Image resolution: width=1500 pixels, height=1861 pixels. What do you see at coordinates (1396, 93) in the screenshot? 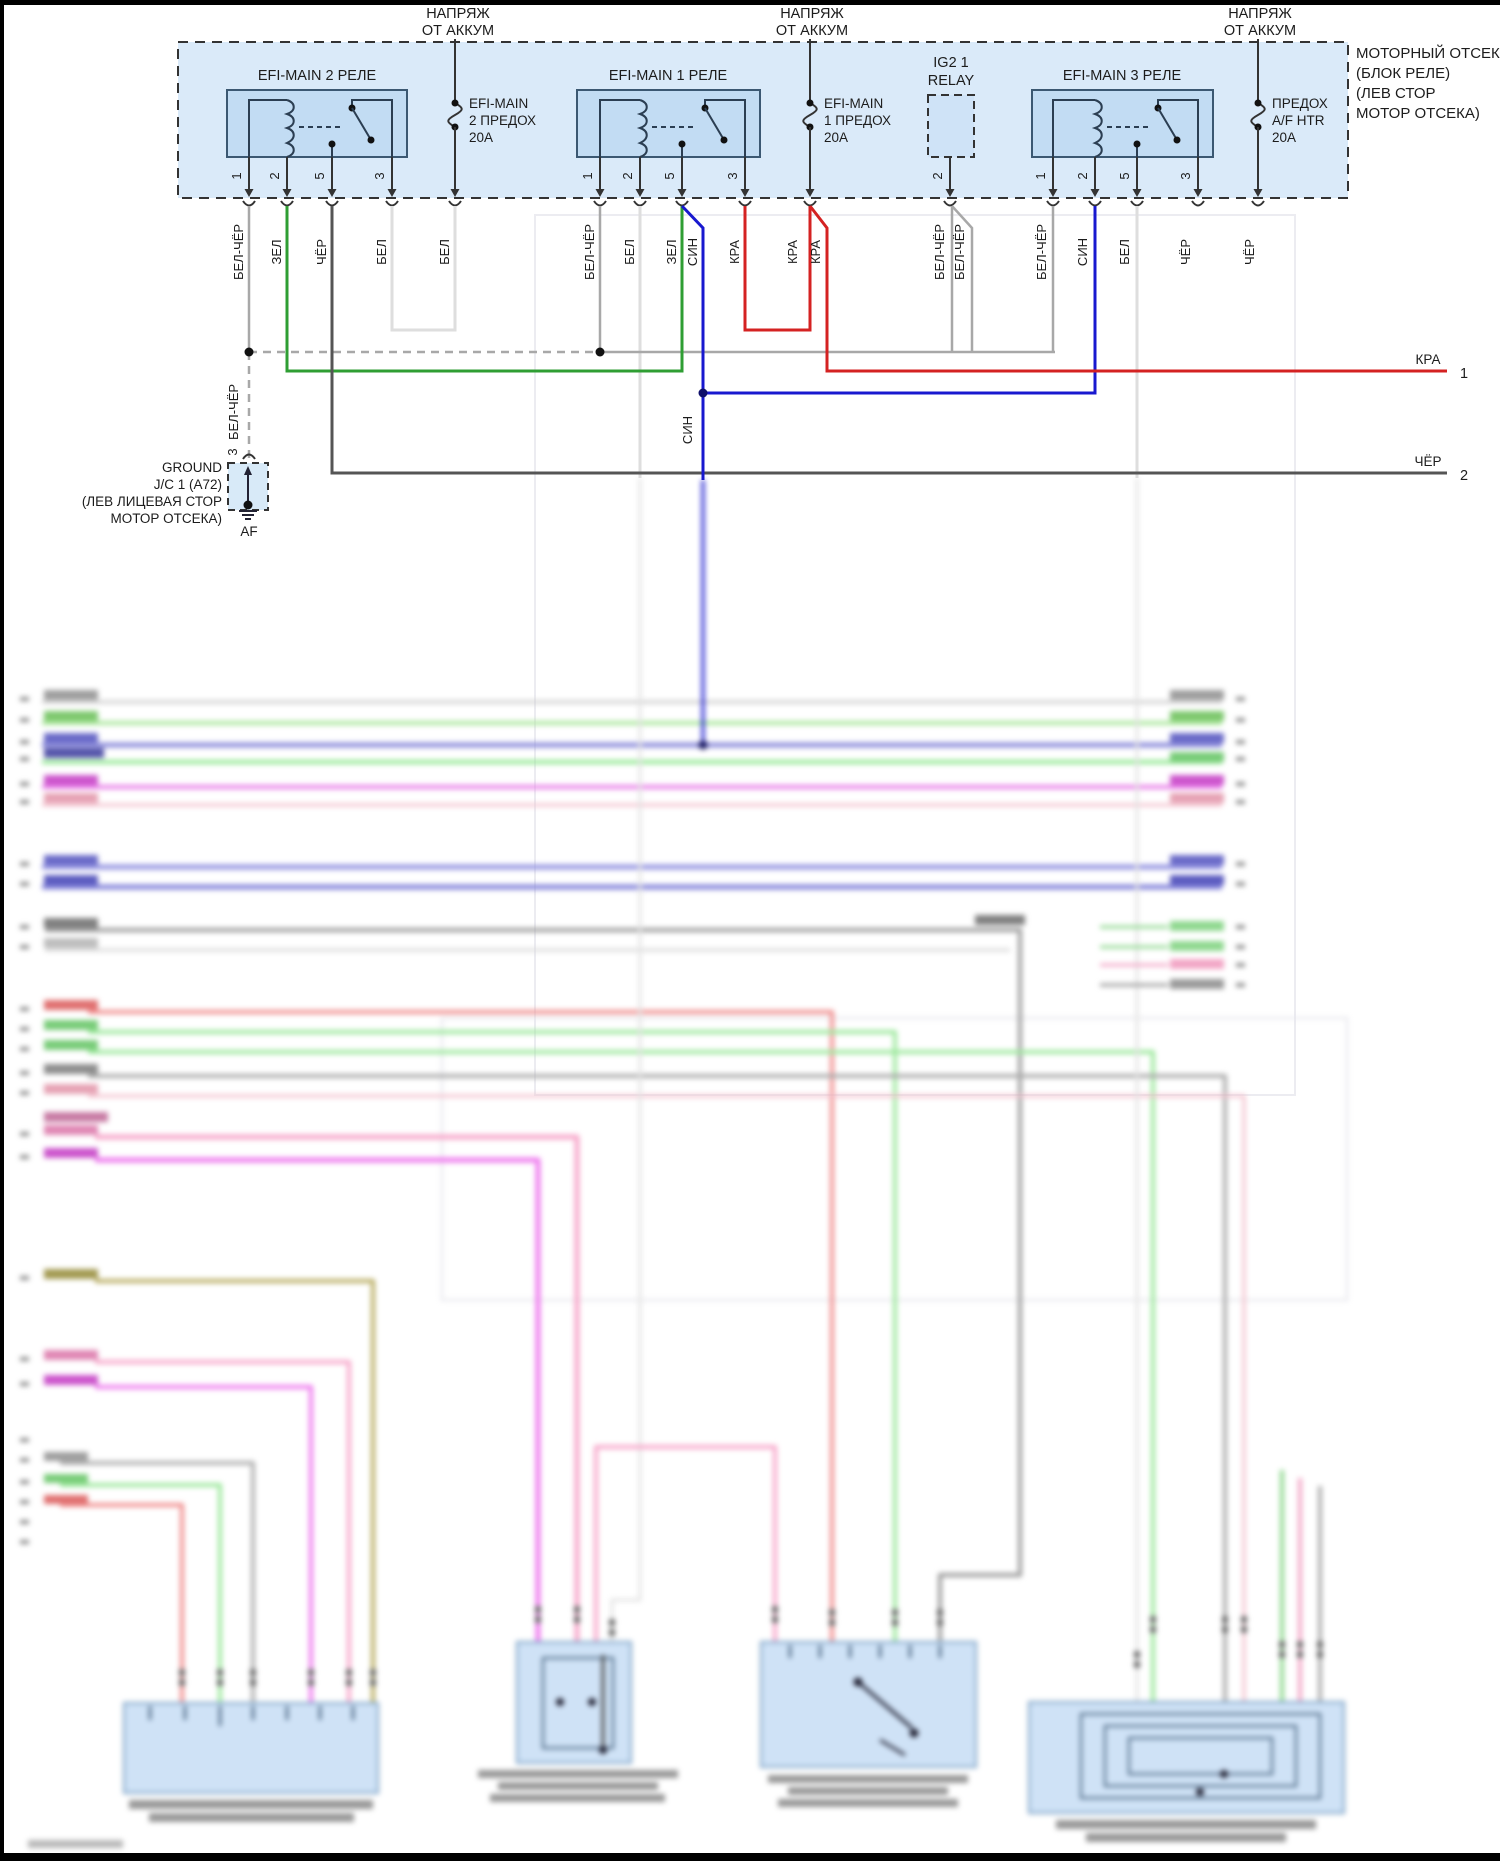
I see `svg-text: (ЛЕВ СТОР` at bounding box center [1396, 93].